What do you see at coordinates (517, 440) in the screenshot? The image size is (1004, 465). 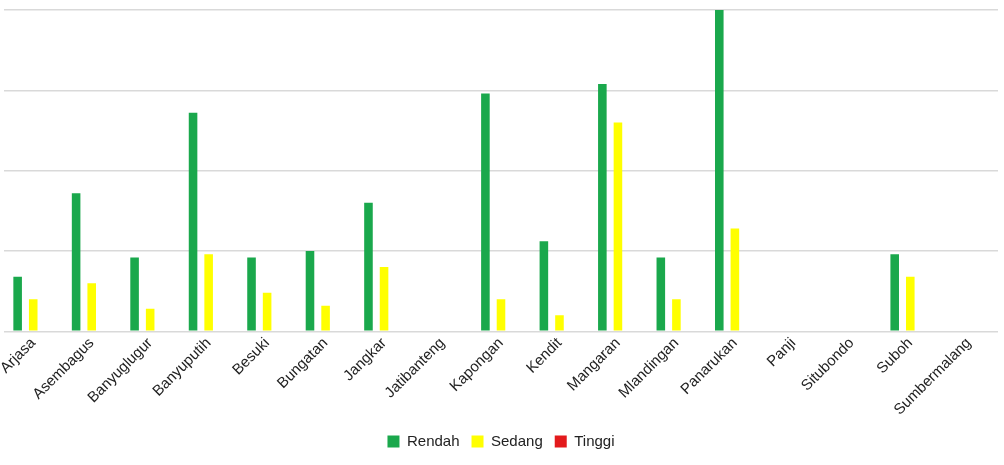 I see `legend-label: Sedang` at bounding box center [517, 440].